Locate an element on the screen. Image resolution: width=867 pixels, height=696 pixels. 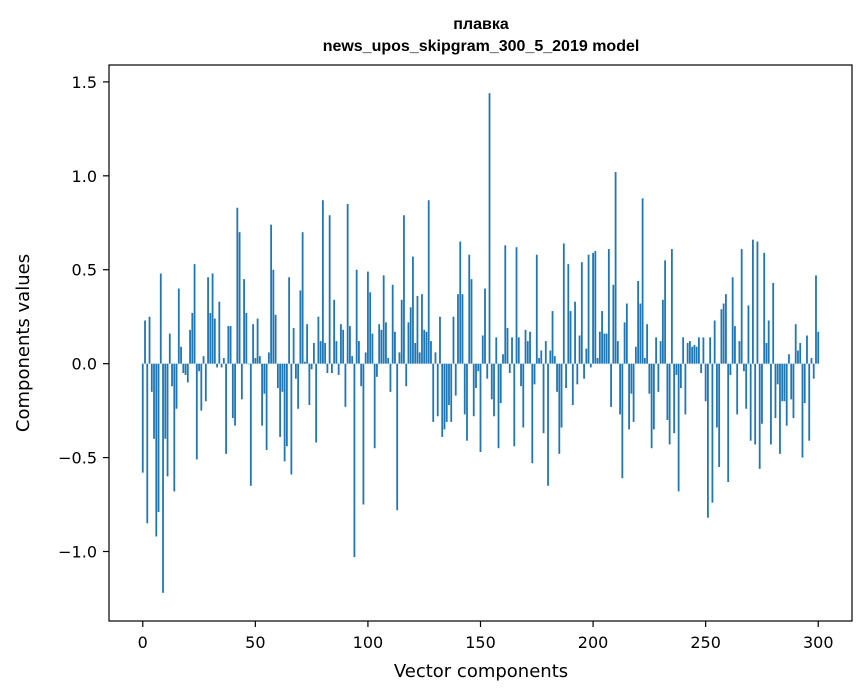
x-axis-label: Vector components is located at coordinates (481, 671).